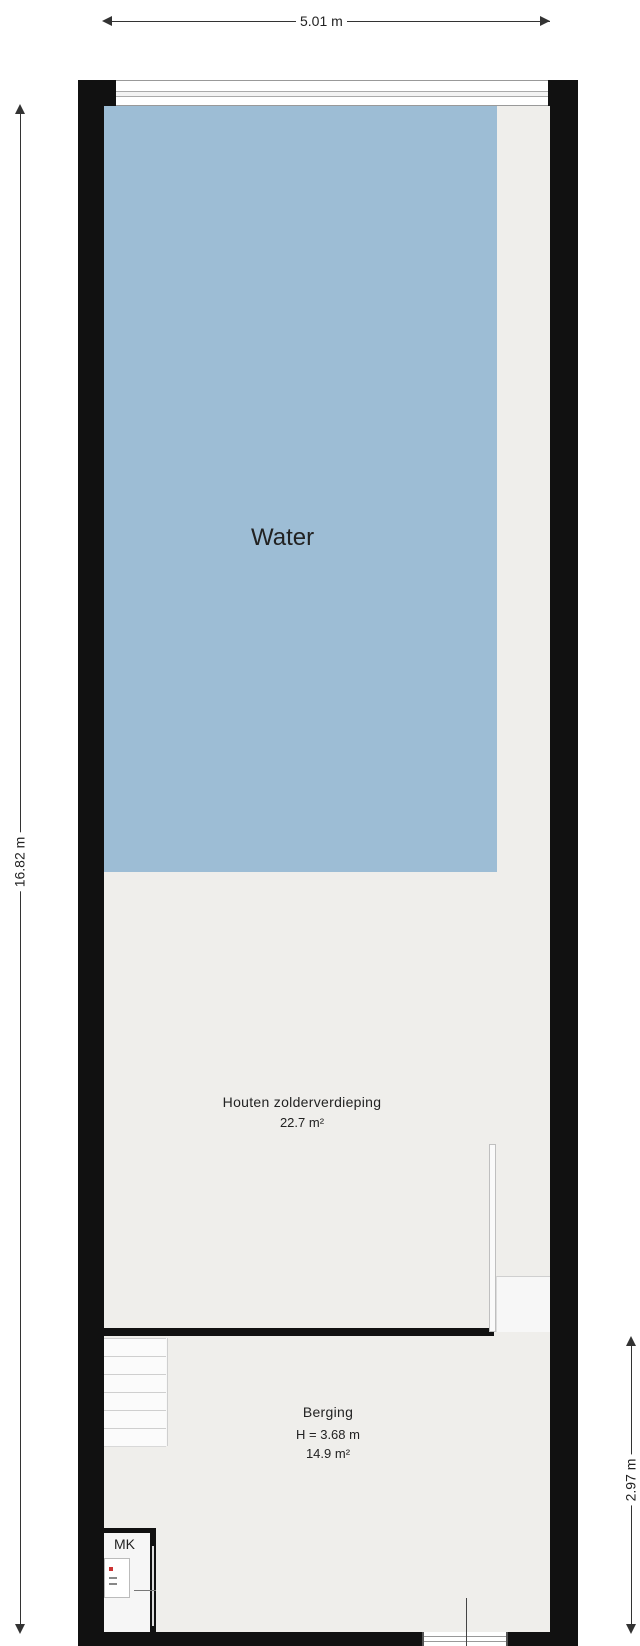 The width and height of the screenshot is (640, 1646). I want to click on door-marker, so click(466, 1622).